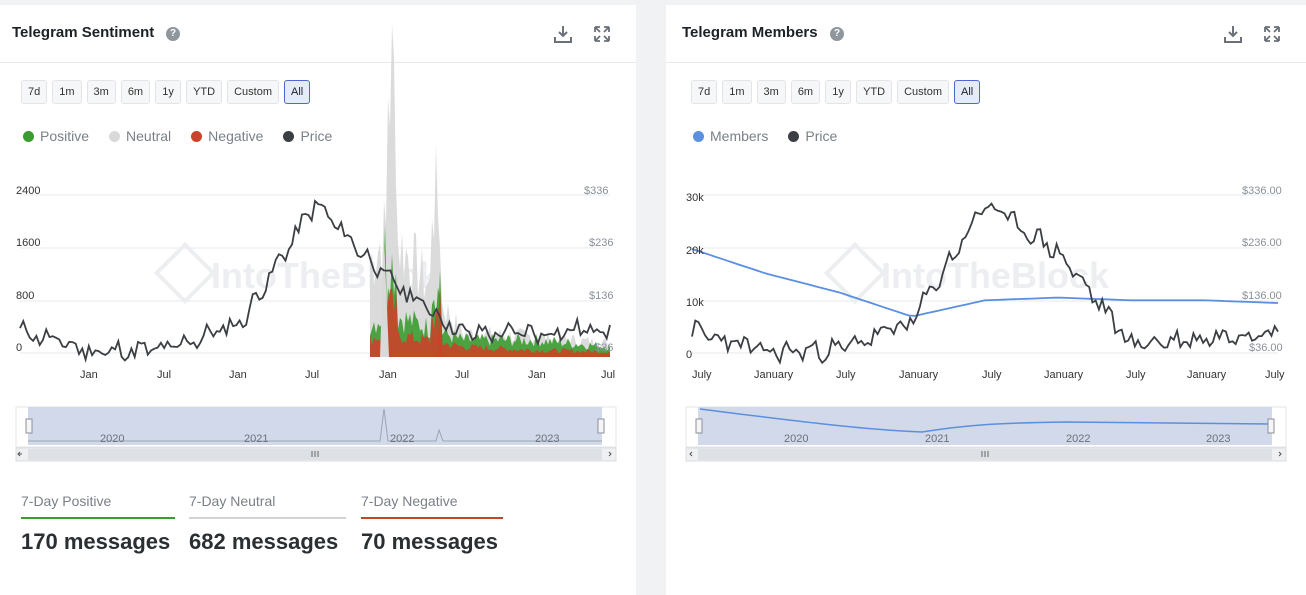  What do you see at coordinates (19, 454) in the screenshot?
I see `scroll-left-icon` at bounding box center [19, 454].